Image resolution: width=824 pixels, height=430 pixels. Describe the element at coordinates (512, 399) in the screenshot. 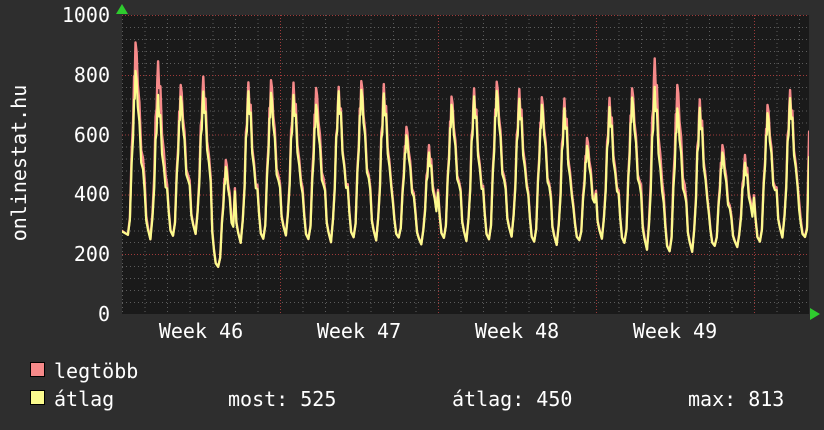

I see `stat-atlag: átlag: 450` at that location.